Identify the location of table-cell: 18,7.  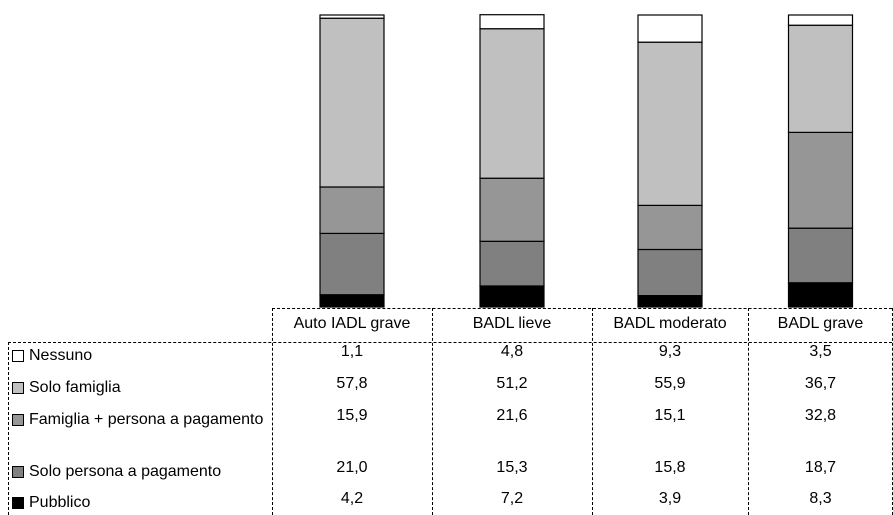
(820, 467).